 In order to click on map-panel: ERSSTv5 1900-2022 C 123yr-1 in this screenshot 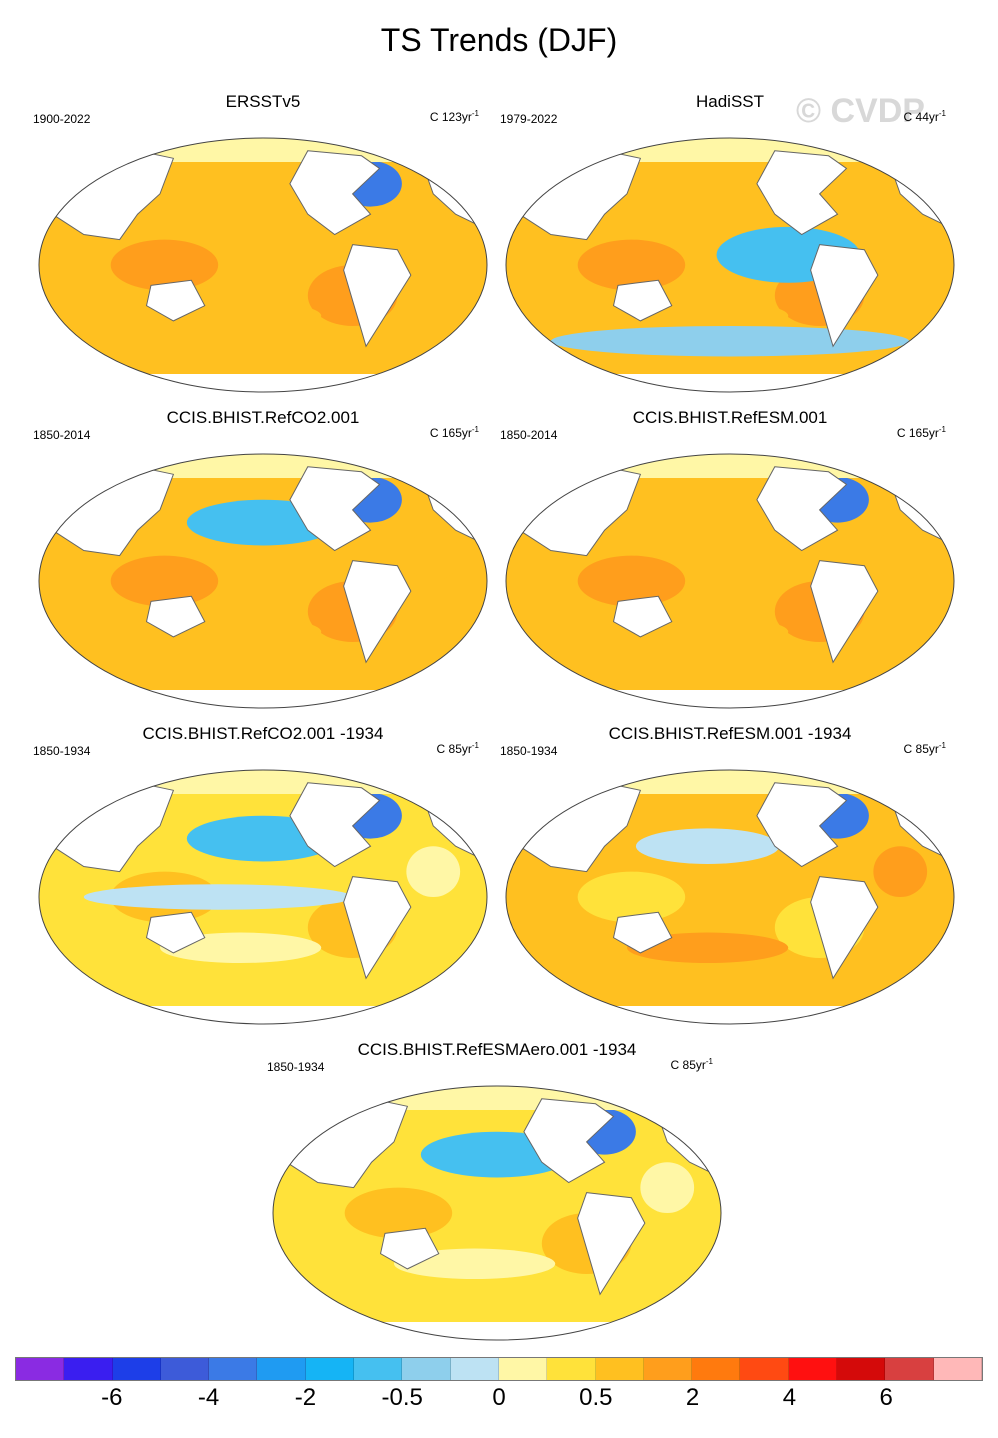, I will do `click(263, 243)`.